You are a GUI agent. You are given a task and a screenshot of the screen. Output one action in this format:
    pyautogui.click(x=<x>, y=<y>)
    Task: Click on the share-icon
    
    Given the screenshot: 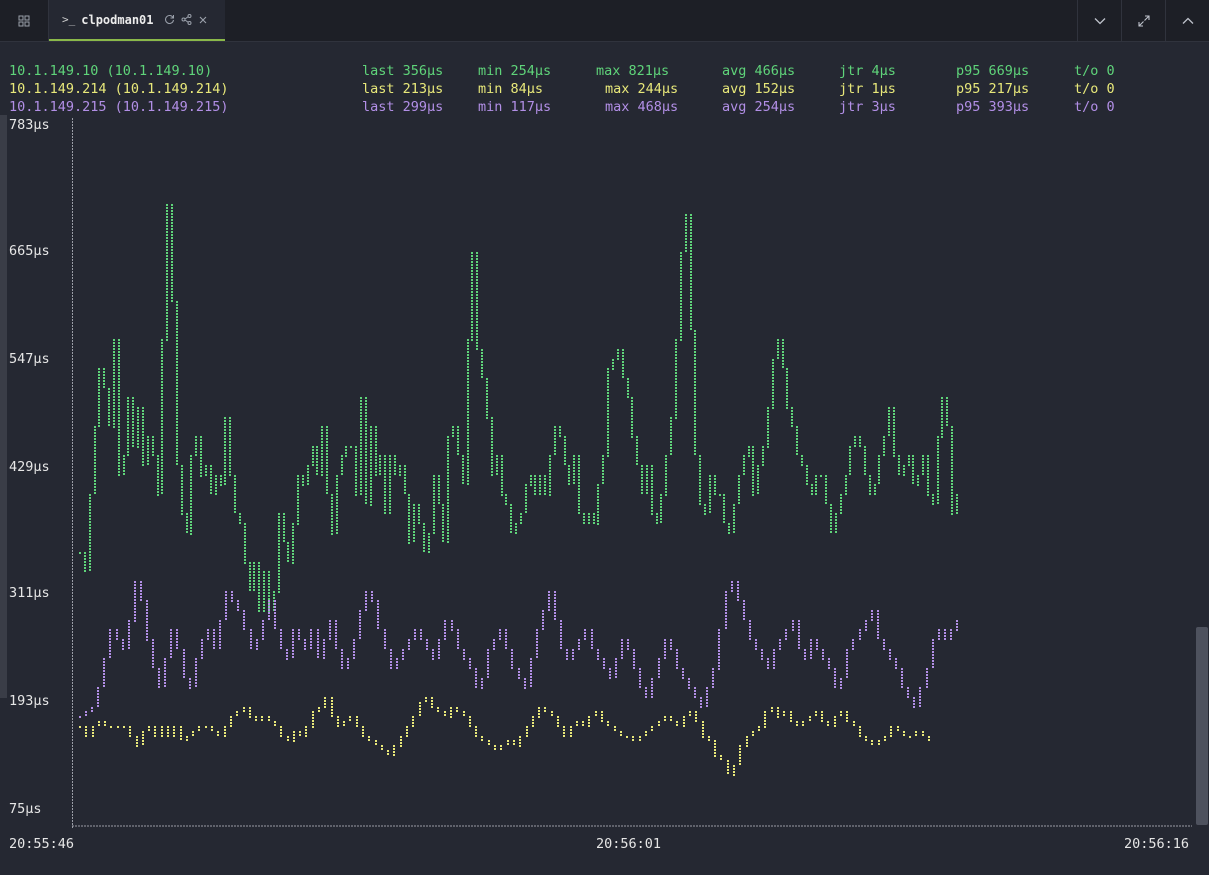 What is the action you would take?
    pyautogui.click(x=186, y=19)
    